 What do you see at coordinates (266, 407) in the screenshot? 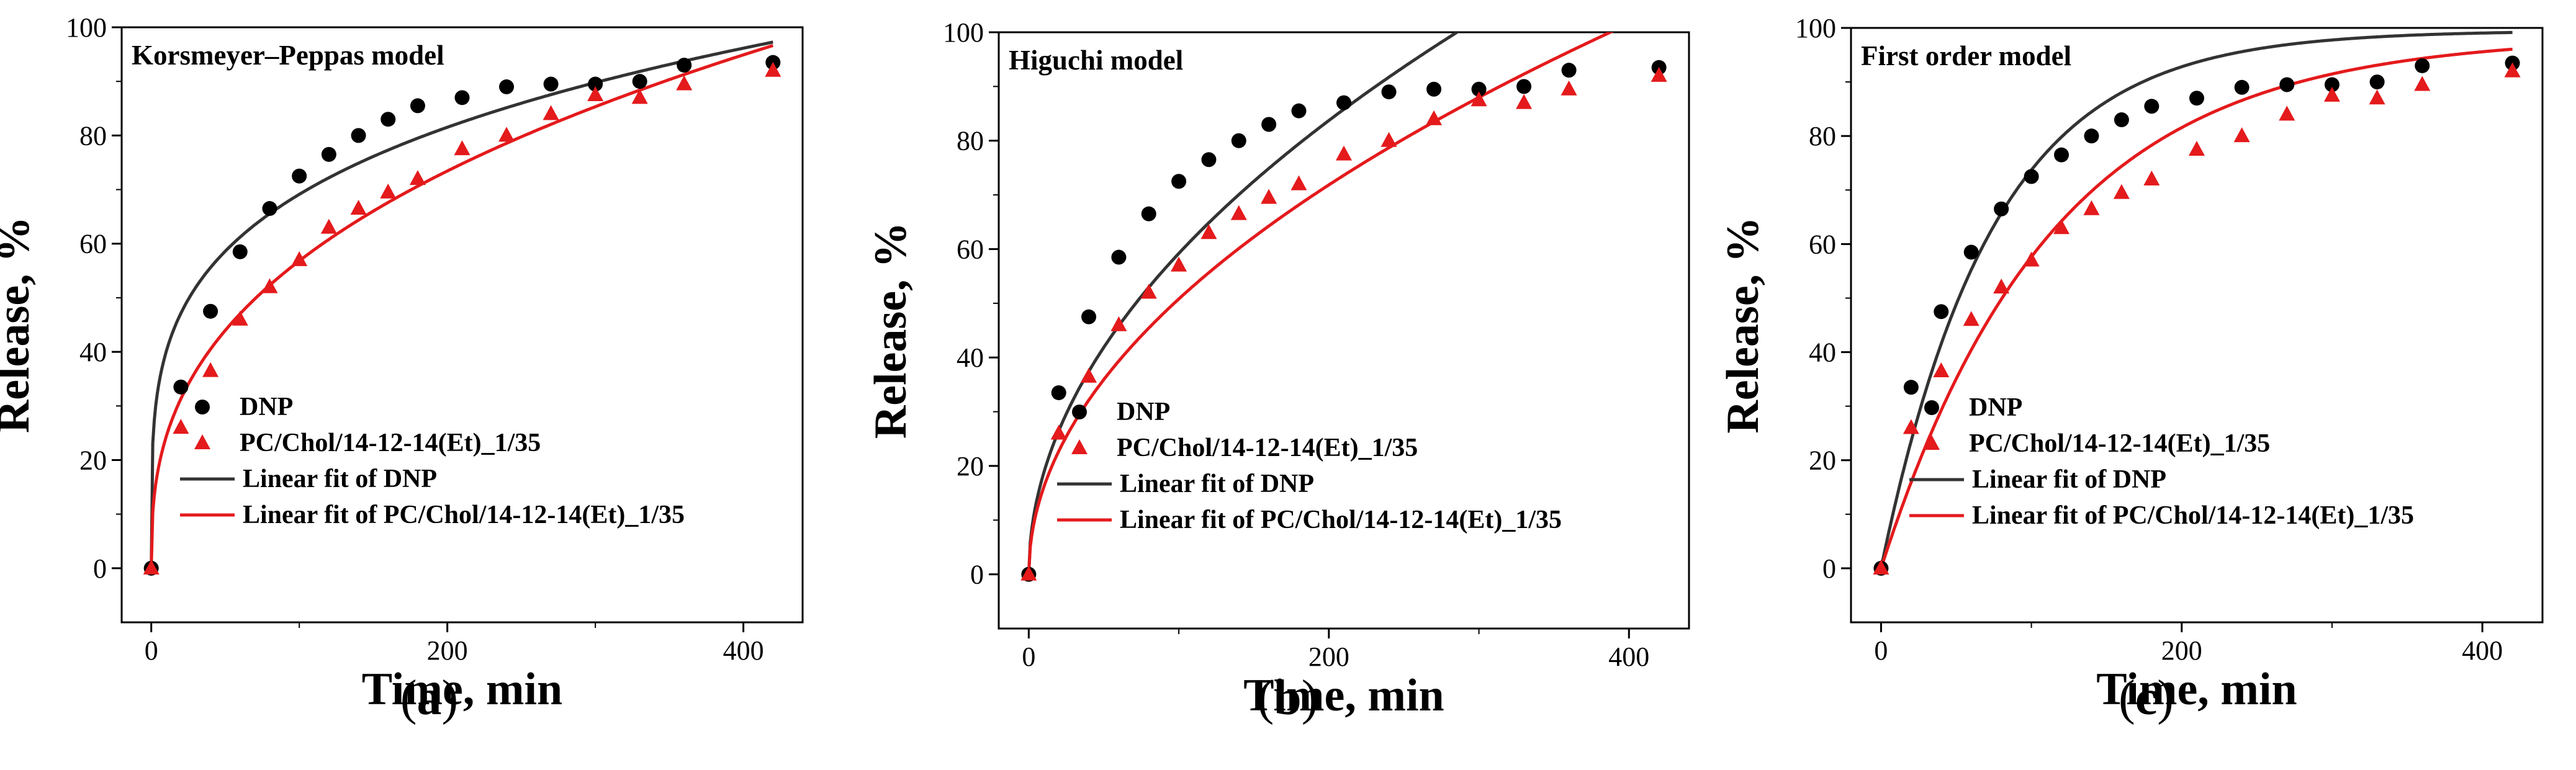
I see `legend-label: DNP` at bounding box center [266, 407].